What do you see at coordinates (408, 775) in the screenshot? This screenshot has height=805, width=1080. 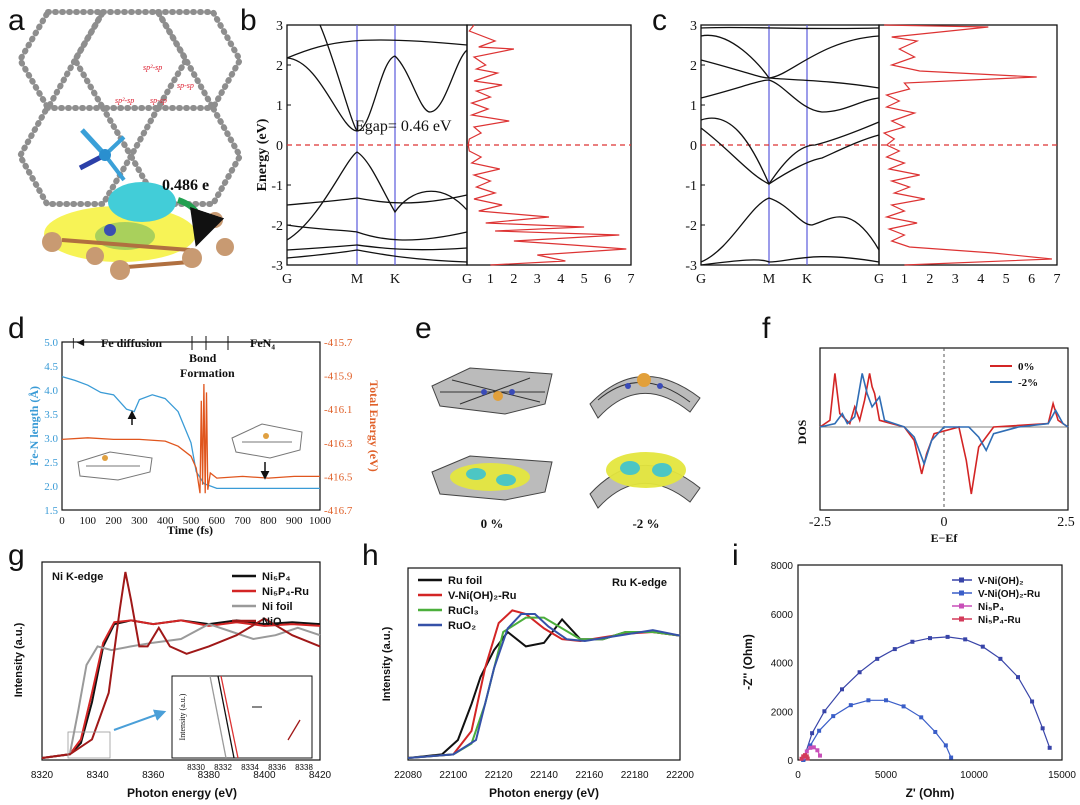 I see `h-xtick-0: 22080` at bounding box center [408, 775].